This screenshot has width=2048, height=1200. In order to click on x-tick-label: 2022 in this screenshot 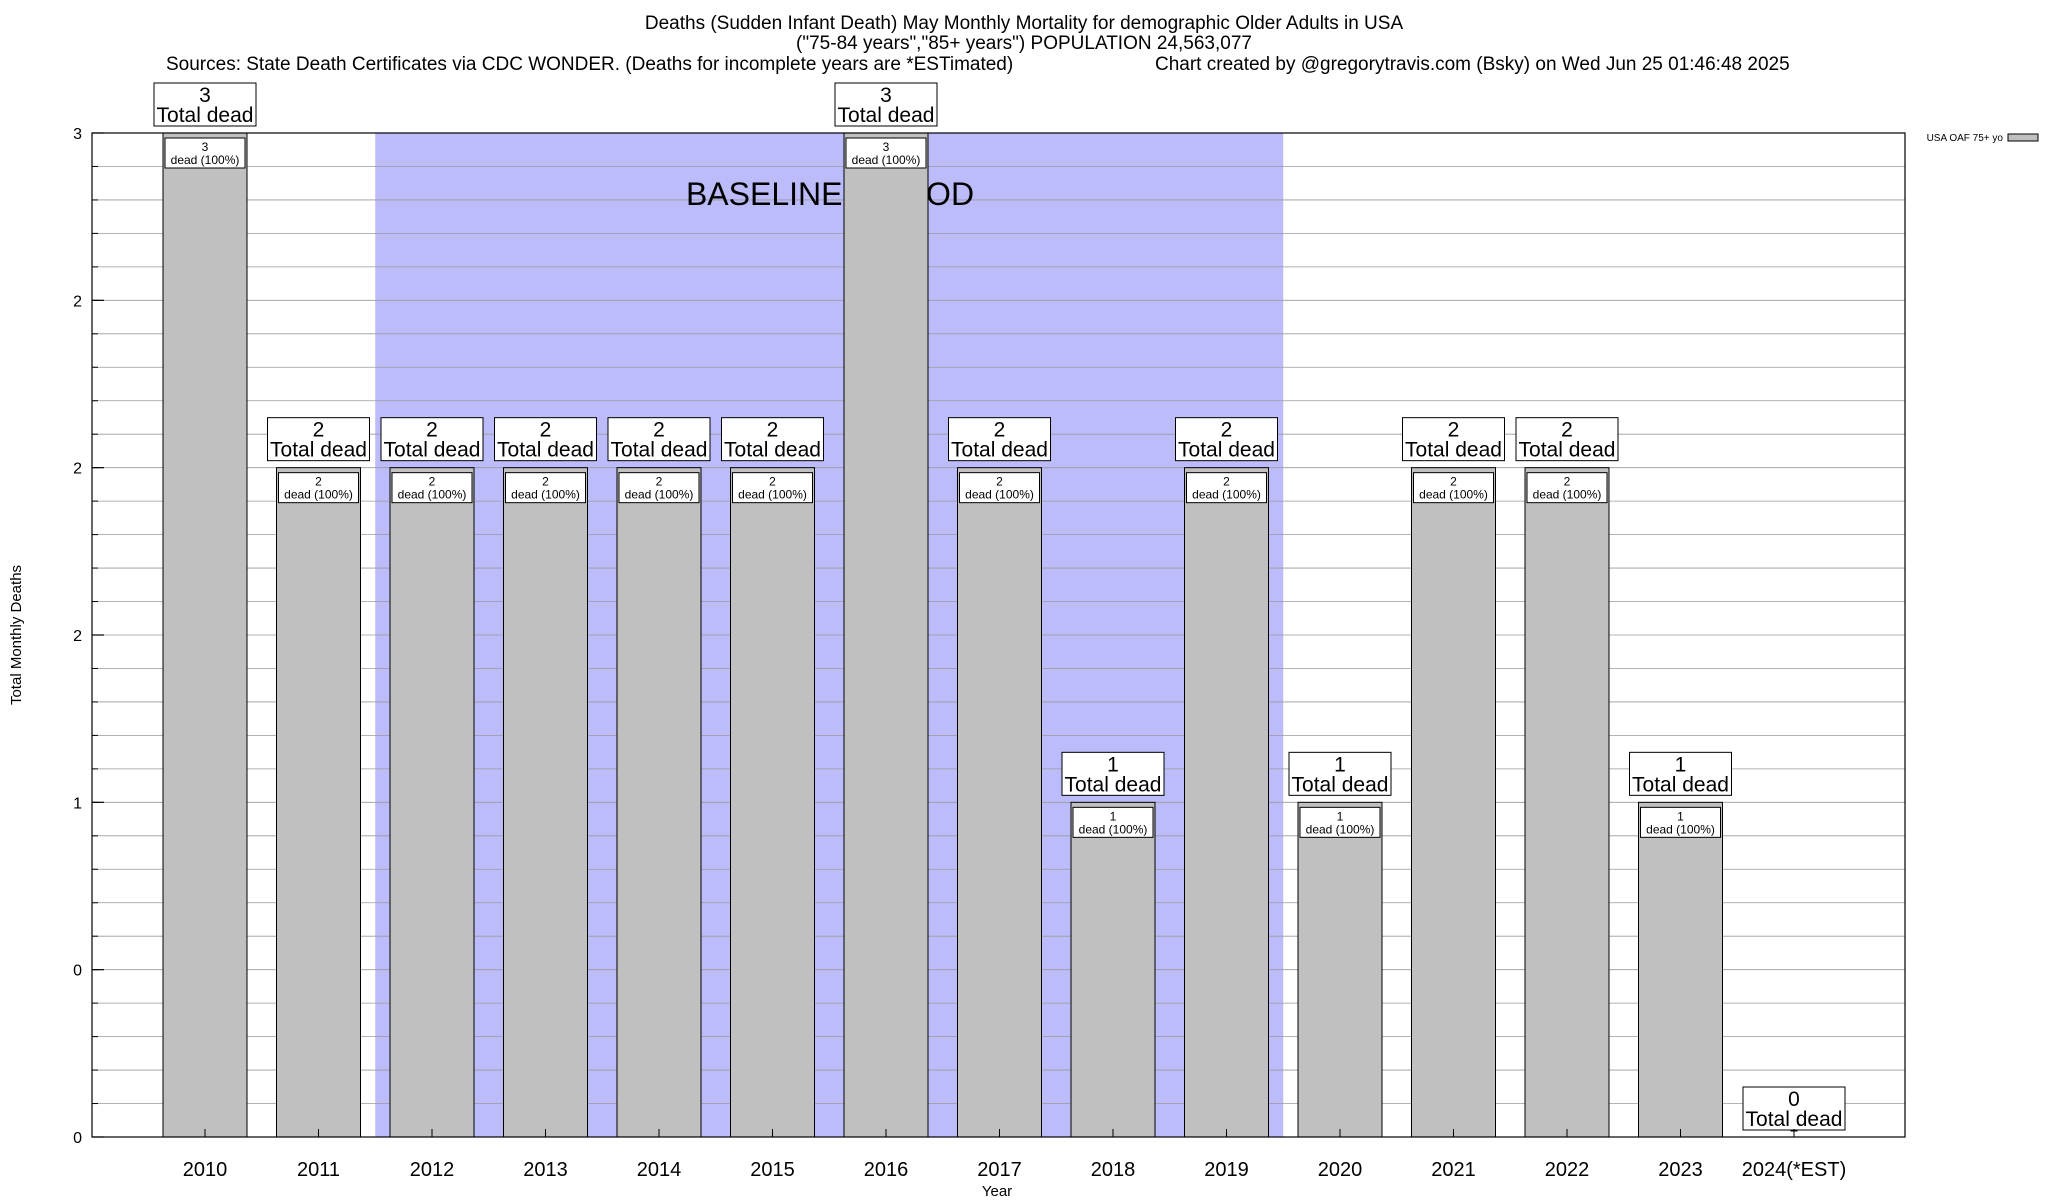, I will do `click(1567, 1170)`.